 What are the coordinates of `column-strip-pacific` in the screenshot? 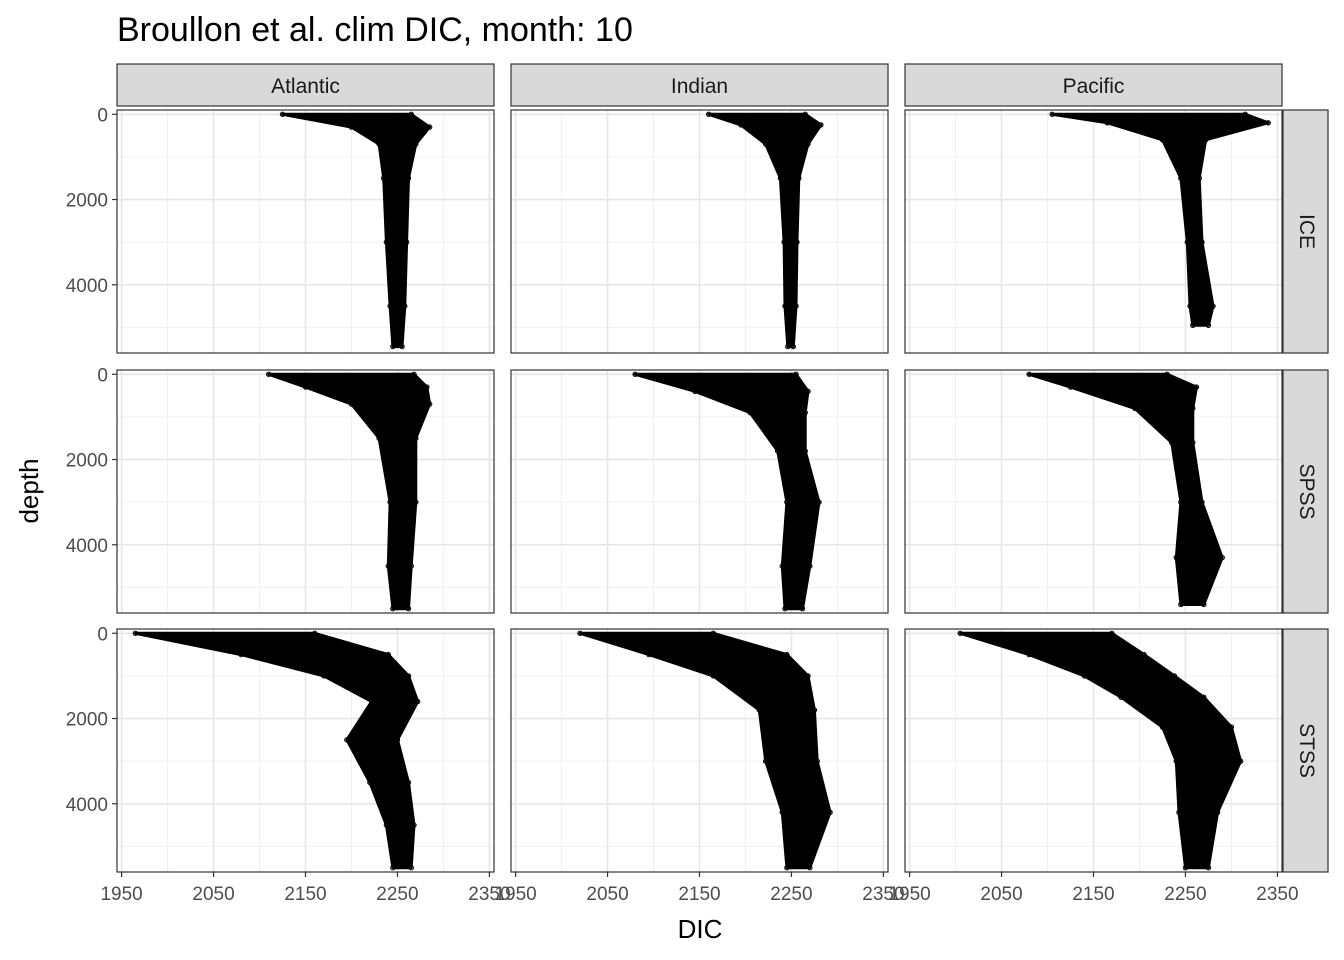 It's located at (1093, 85).